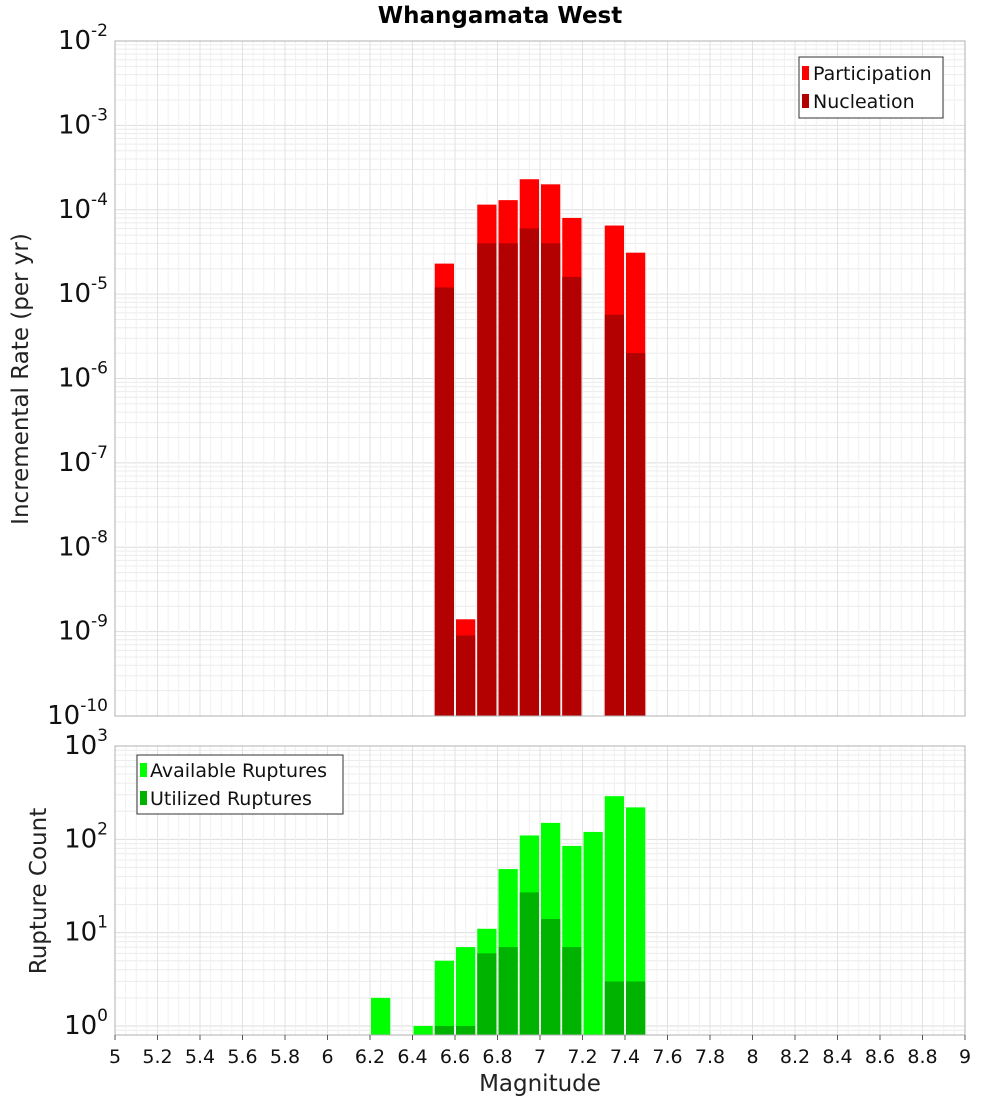  I want to click on legend-label-available: Available Ruptures, so click(238, 771).